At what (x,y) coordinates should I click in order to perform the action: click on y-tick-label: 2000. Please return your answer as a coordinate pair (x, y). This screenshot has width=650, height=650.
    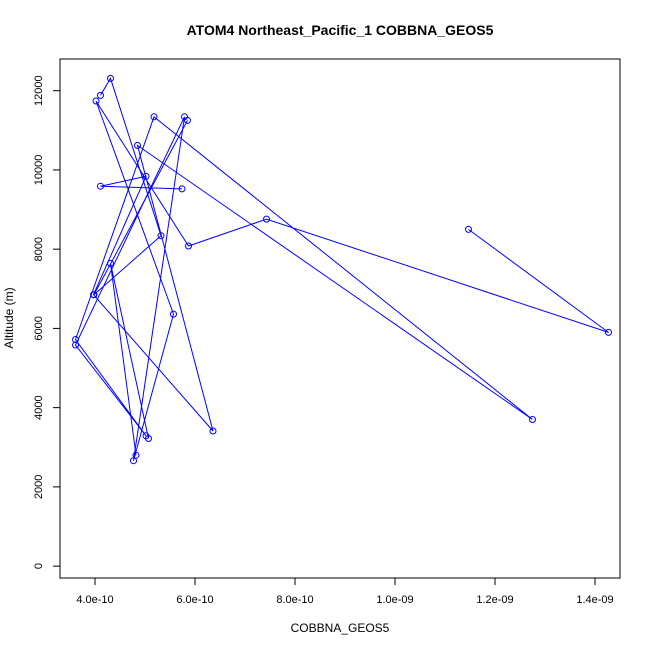
    Looking at the image, I should click on (39, 487).